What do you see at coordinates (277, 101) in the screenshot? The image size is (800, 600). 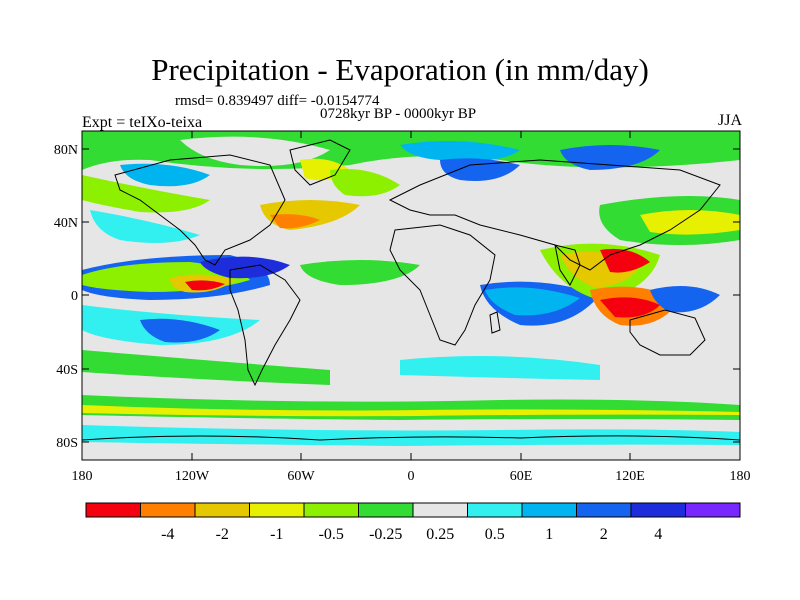 I see `stats-subtitle: rmsd= 0.839497 diff= -0.0154774` at bounding box center [277, 101].